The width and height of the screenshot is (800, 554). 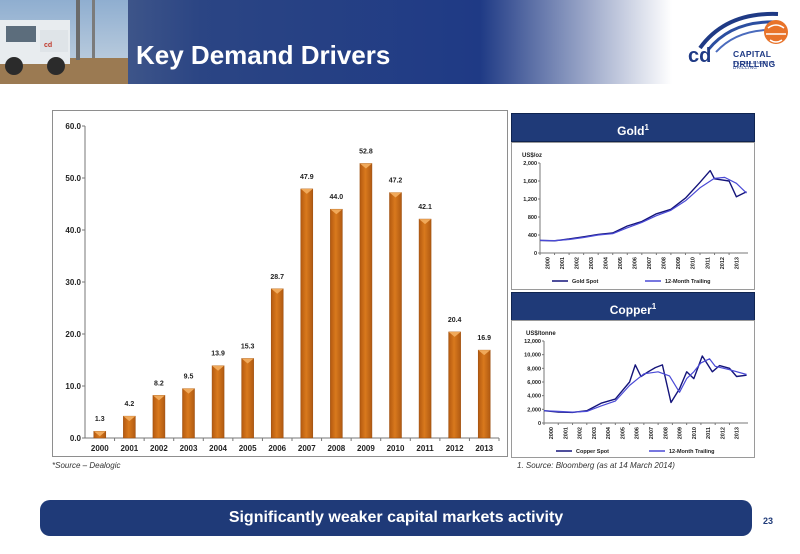 What do you see at coordinates (425, 448) in the screenshot?
I see `x-tick-label: 2011` at bounding box center [425, 448].